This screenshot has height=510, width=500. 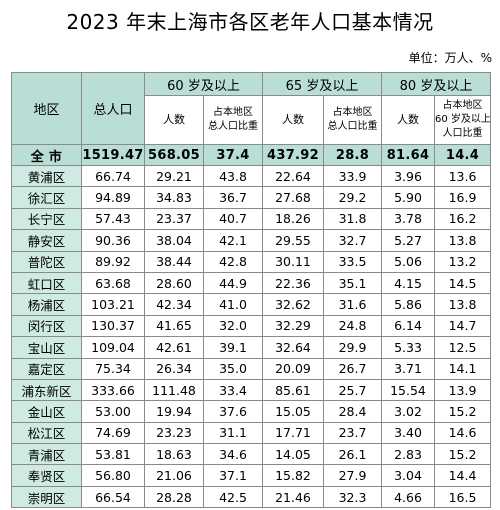 I want to click on value-cell-total_pop: 89.92, so click(x=113, y=261).